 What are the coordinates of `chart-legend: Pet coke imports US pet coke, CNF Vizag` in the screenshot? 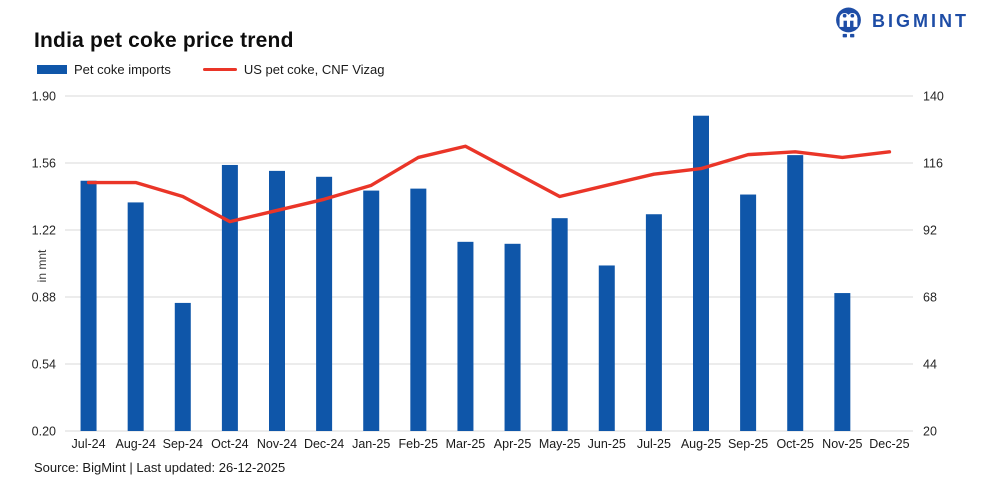 It's located at (210, 69).